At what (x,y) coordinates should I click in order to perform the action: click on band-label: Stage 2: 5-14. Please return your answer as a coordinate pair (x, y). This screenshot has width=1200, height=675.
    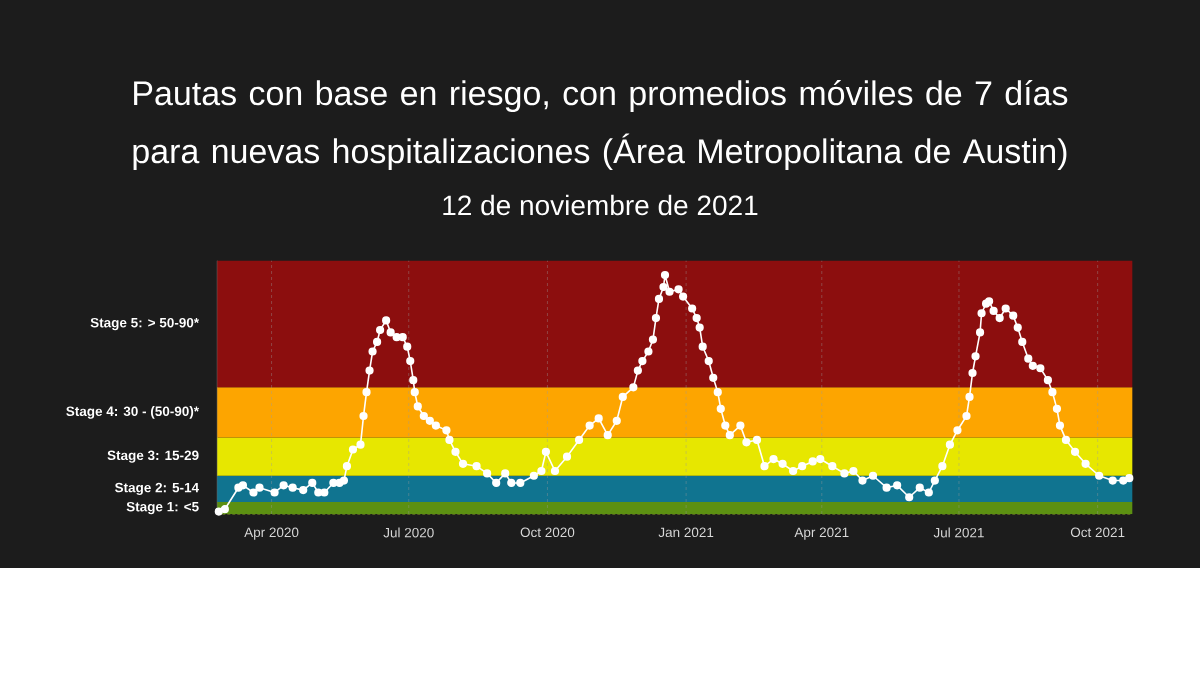
    Looking at the image, I should click on (157, 489).